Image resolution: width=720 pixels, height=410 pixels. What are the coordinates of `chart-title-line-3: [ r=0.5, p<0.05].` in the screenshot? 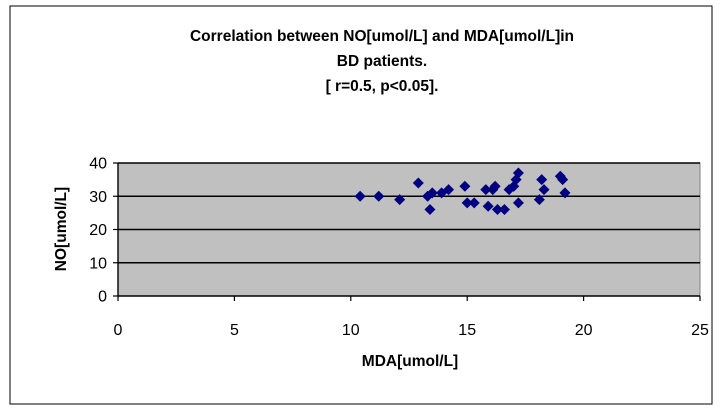 It's located at (382, 86).